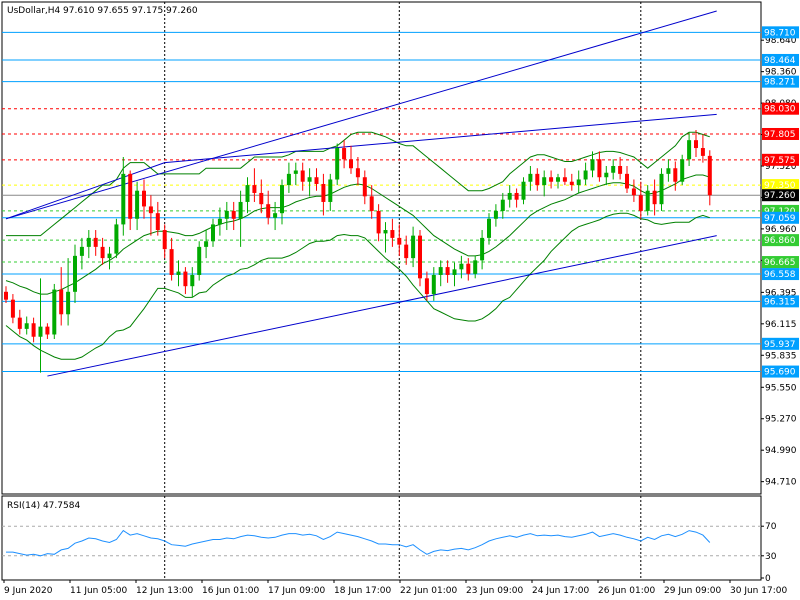 The height and width of the screenshot is (600, 800). I want to click on time-tick-label: 24 Jun 17:00, so click(560, 591).